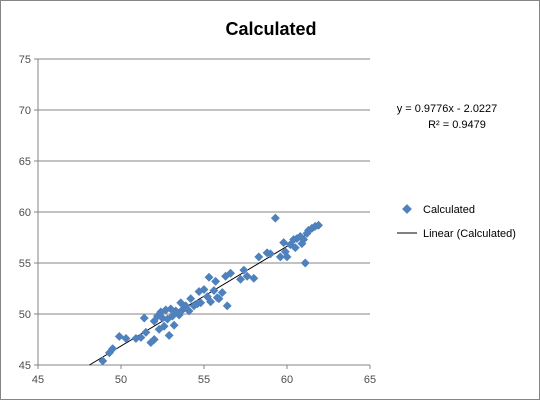  What do you see at coordinates (270, 29) in the screenshot?
I see `chart-title: Calculated` at bounding box center [270, 29].